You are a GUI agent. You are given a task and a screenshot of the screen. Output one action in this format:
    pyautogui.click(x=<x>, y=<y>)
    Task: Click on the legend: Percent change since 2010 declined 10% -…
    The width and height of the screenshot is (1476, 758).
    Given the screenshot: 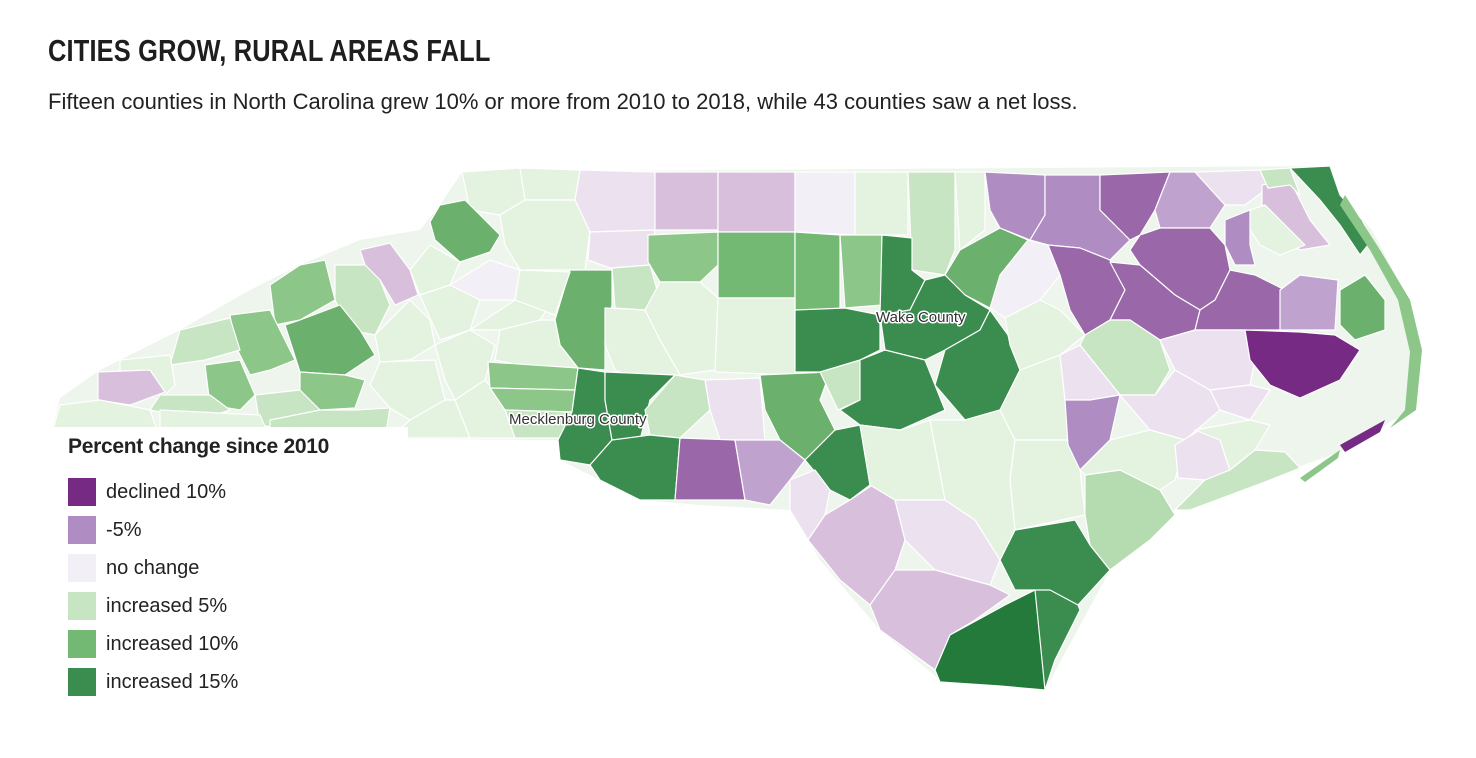 What is the action you would take?
    pyautogui.click(x=228, y=564)
    